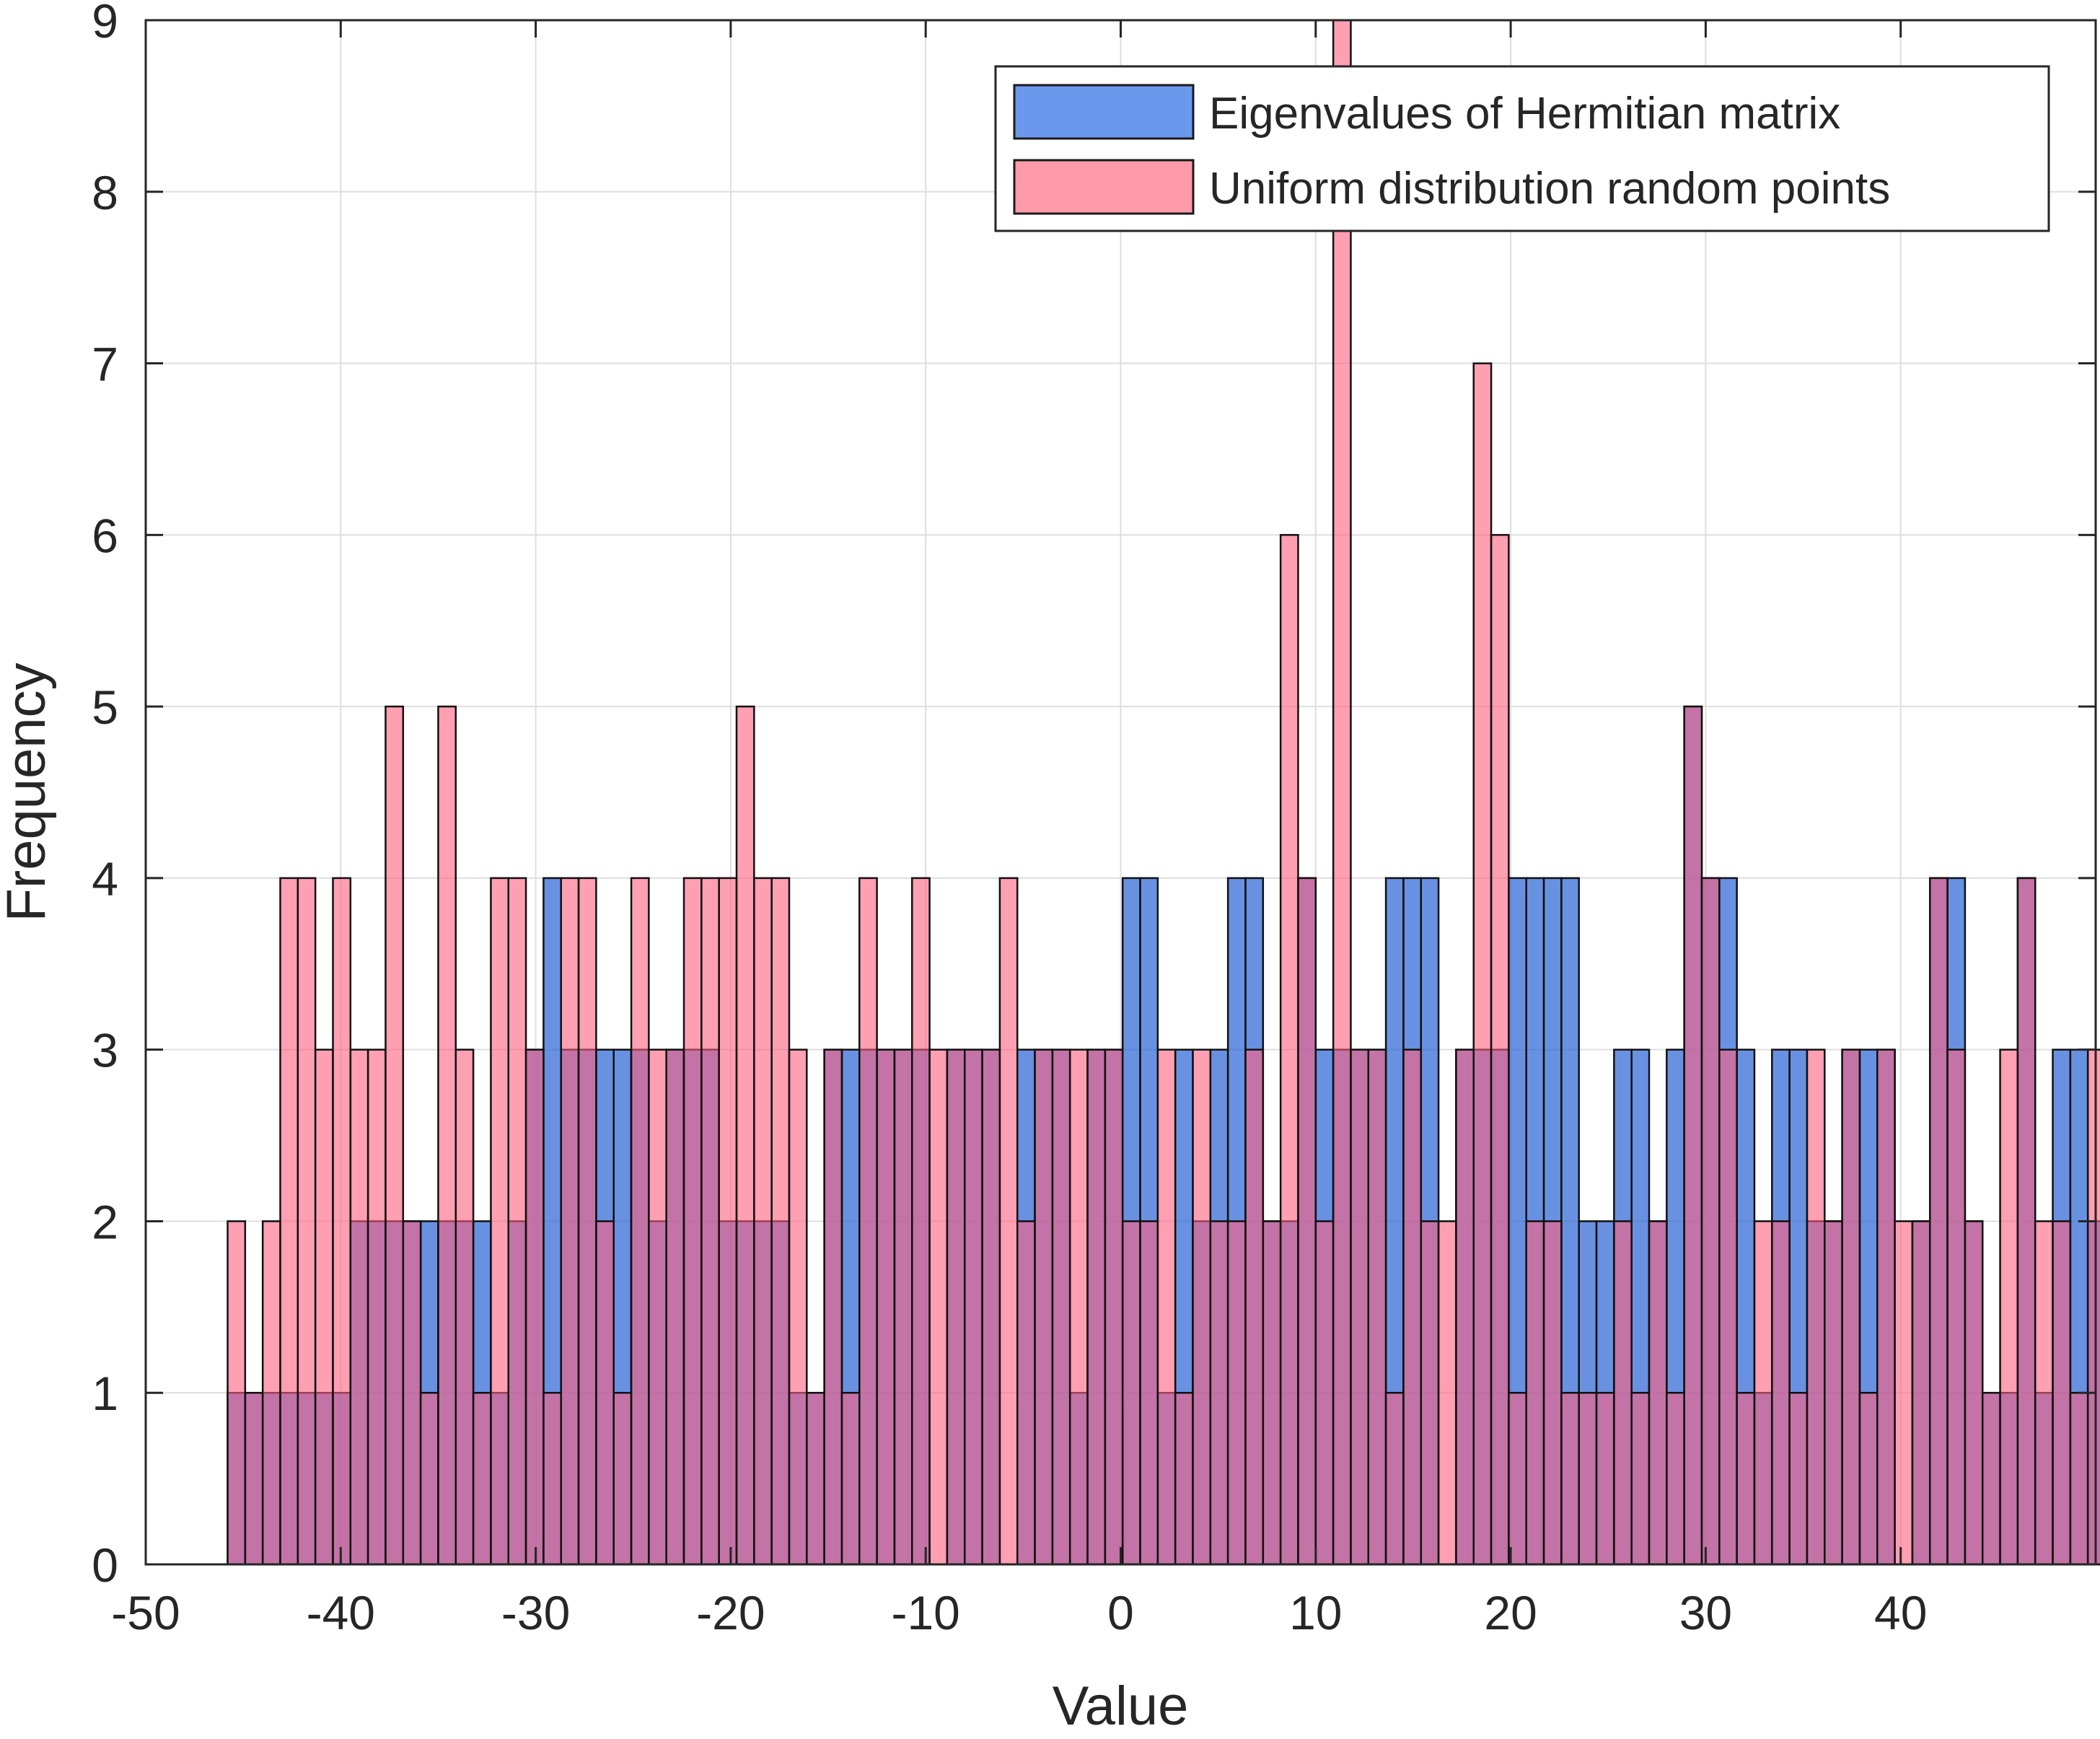 The width and height of the screenshot is (2100, 1739). I want to click on x-tick-label: 40, so click(1900, 1612).